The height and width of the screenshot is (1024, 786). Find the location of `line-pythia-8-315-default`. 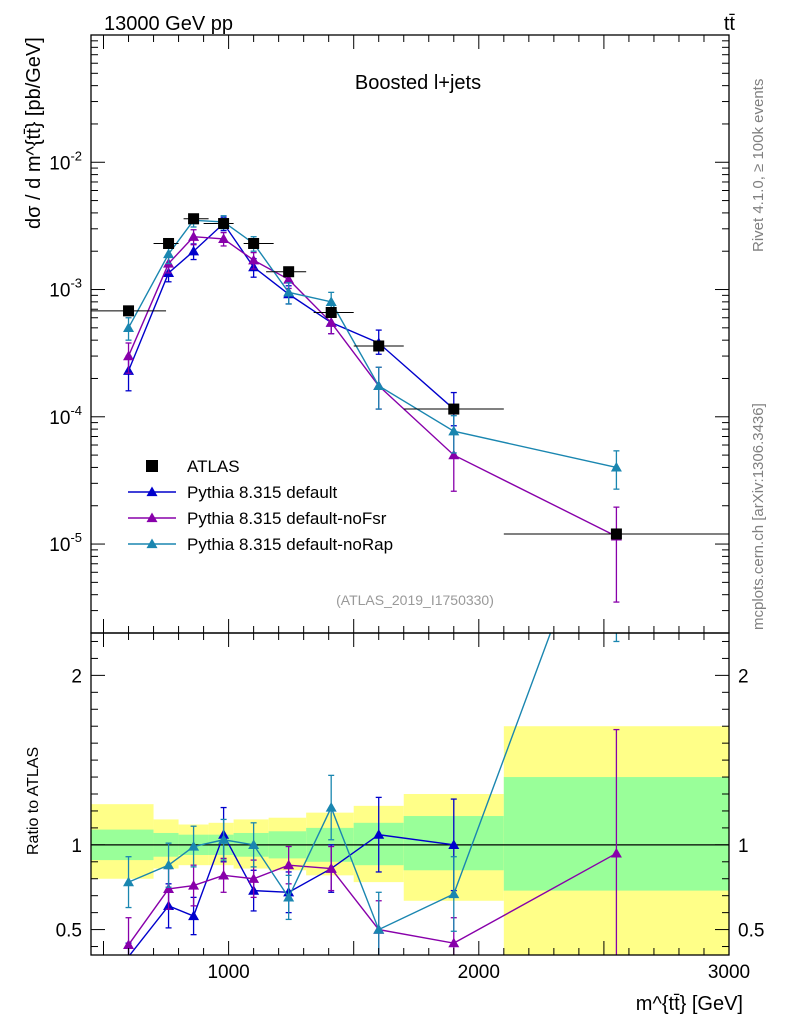

line-pythia-8-315-default is located at coordinates (291, 316).